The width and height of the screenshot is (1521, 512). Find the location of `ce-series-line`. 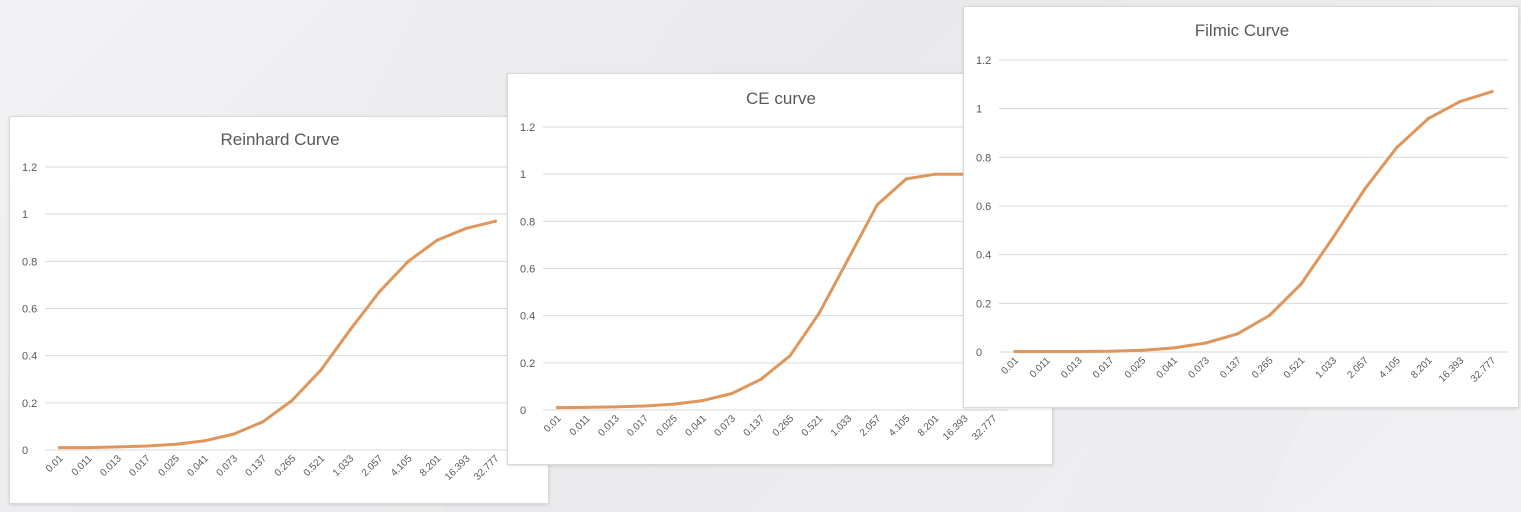

ce-series-line is located at coordinates (775, 291).